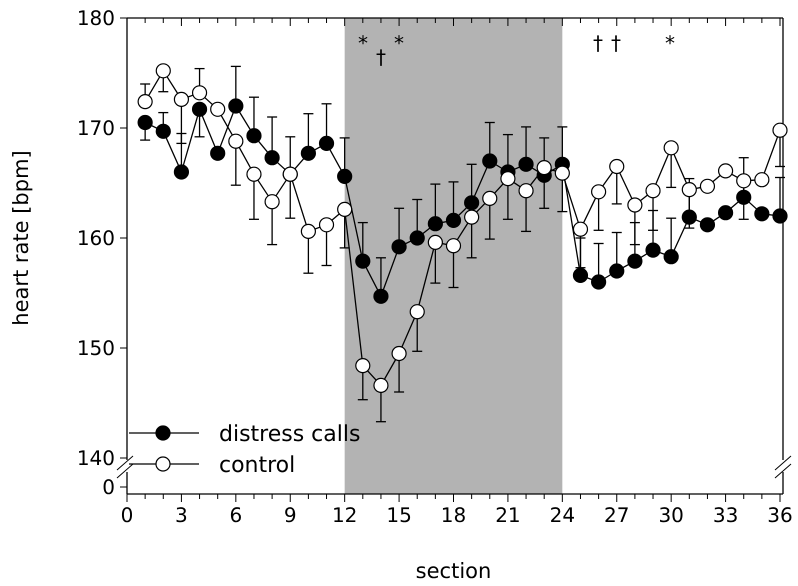 The image size is (798, 586). Describe the element at coordinates (671, 515) in the screenshot. I see `x-tick-label: 30` at that location.